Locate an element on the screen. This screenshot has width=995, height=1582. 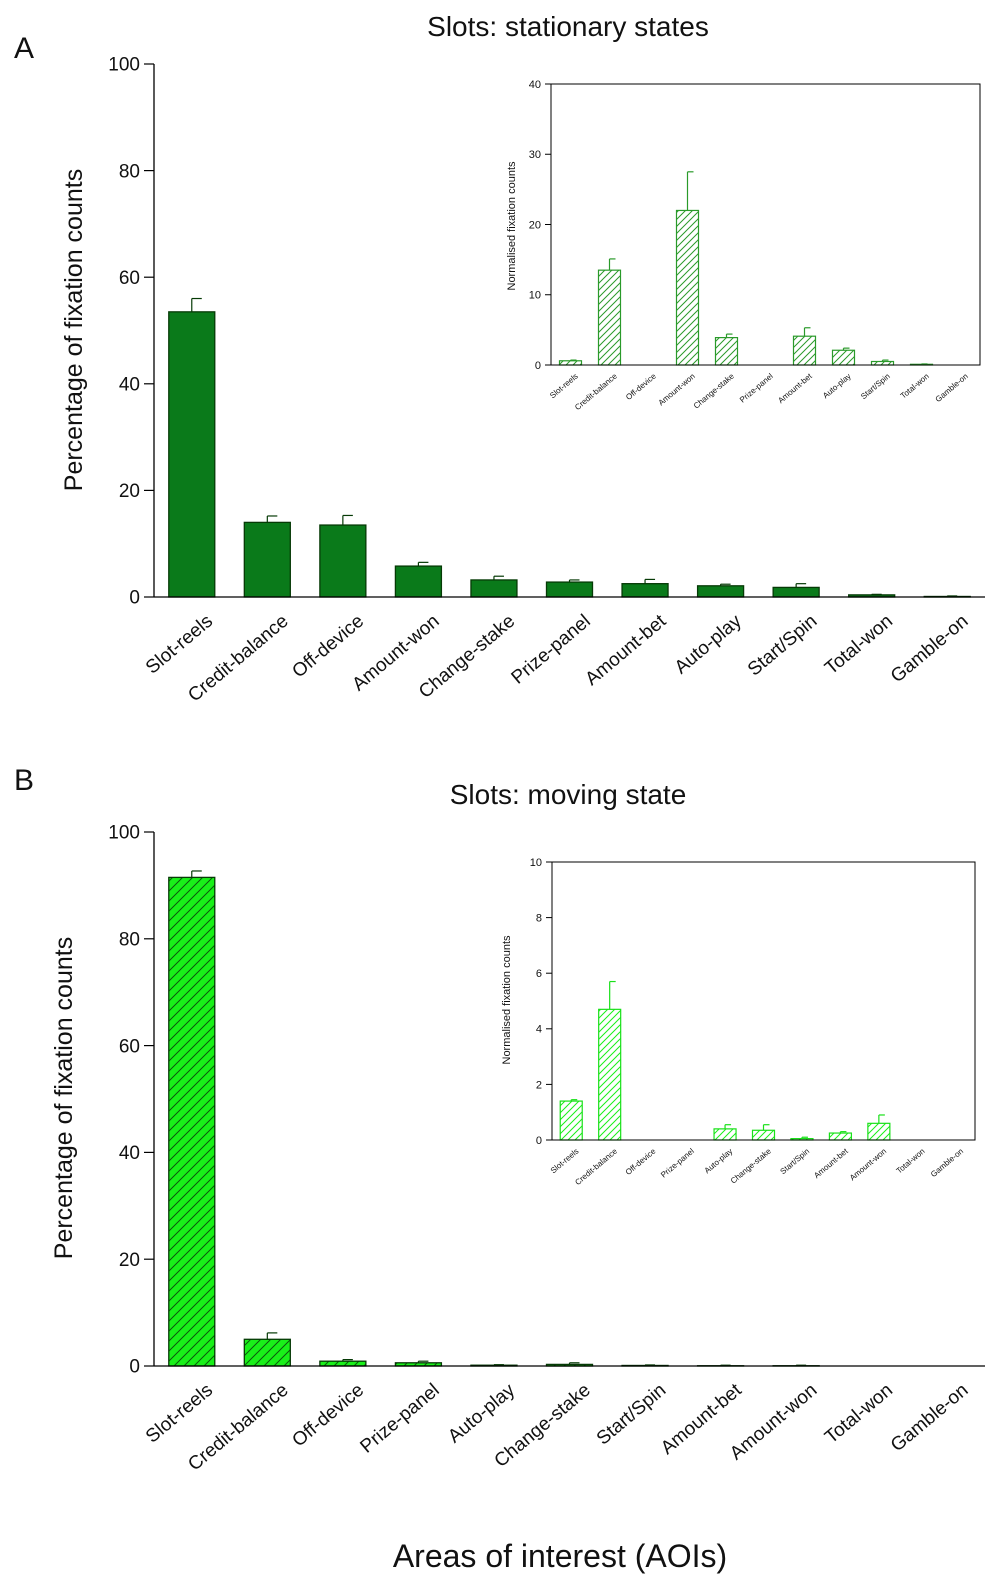
panel-a-inset-ytick-label: 30 is located at coordinates (535, 155).